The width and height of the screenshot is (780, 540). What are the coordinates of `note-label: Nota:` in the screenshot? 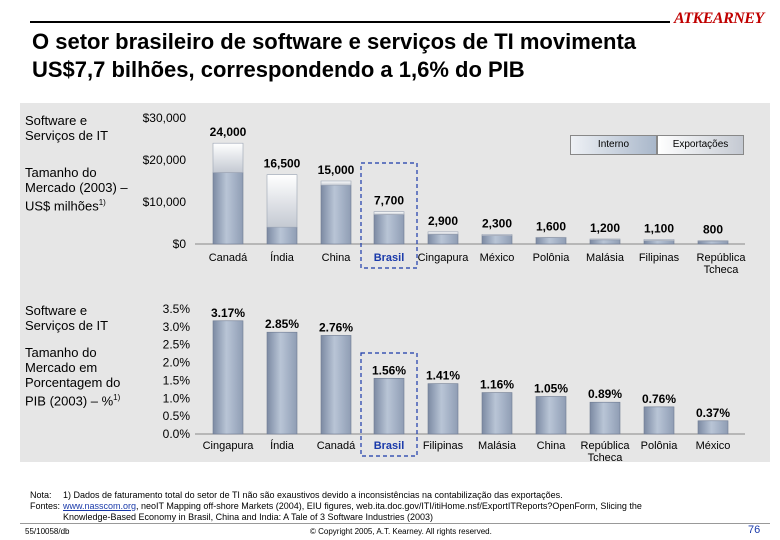 It's located at (41, 495).